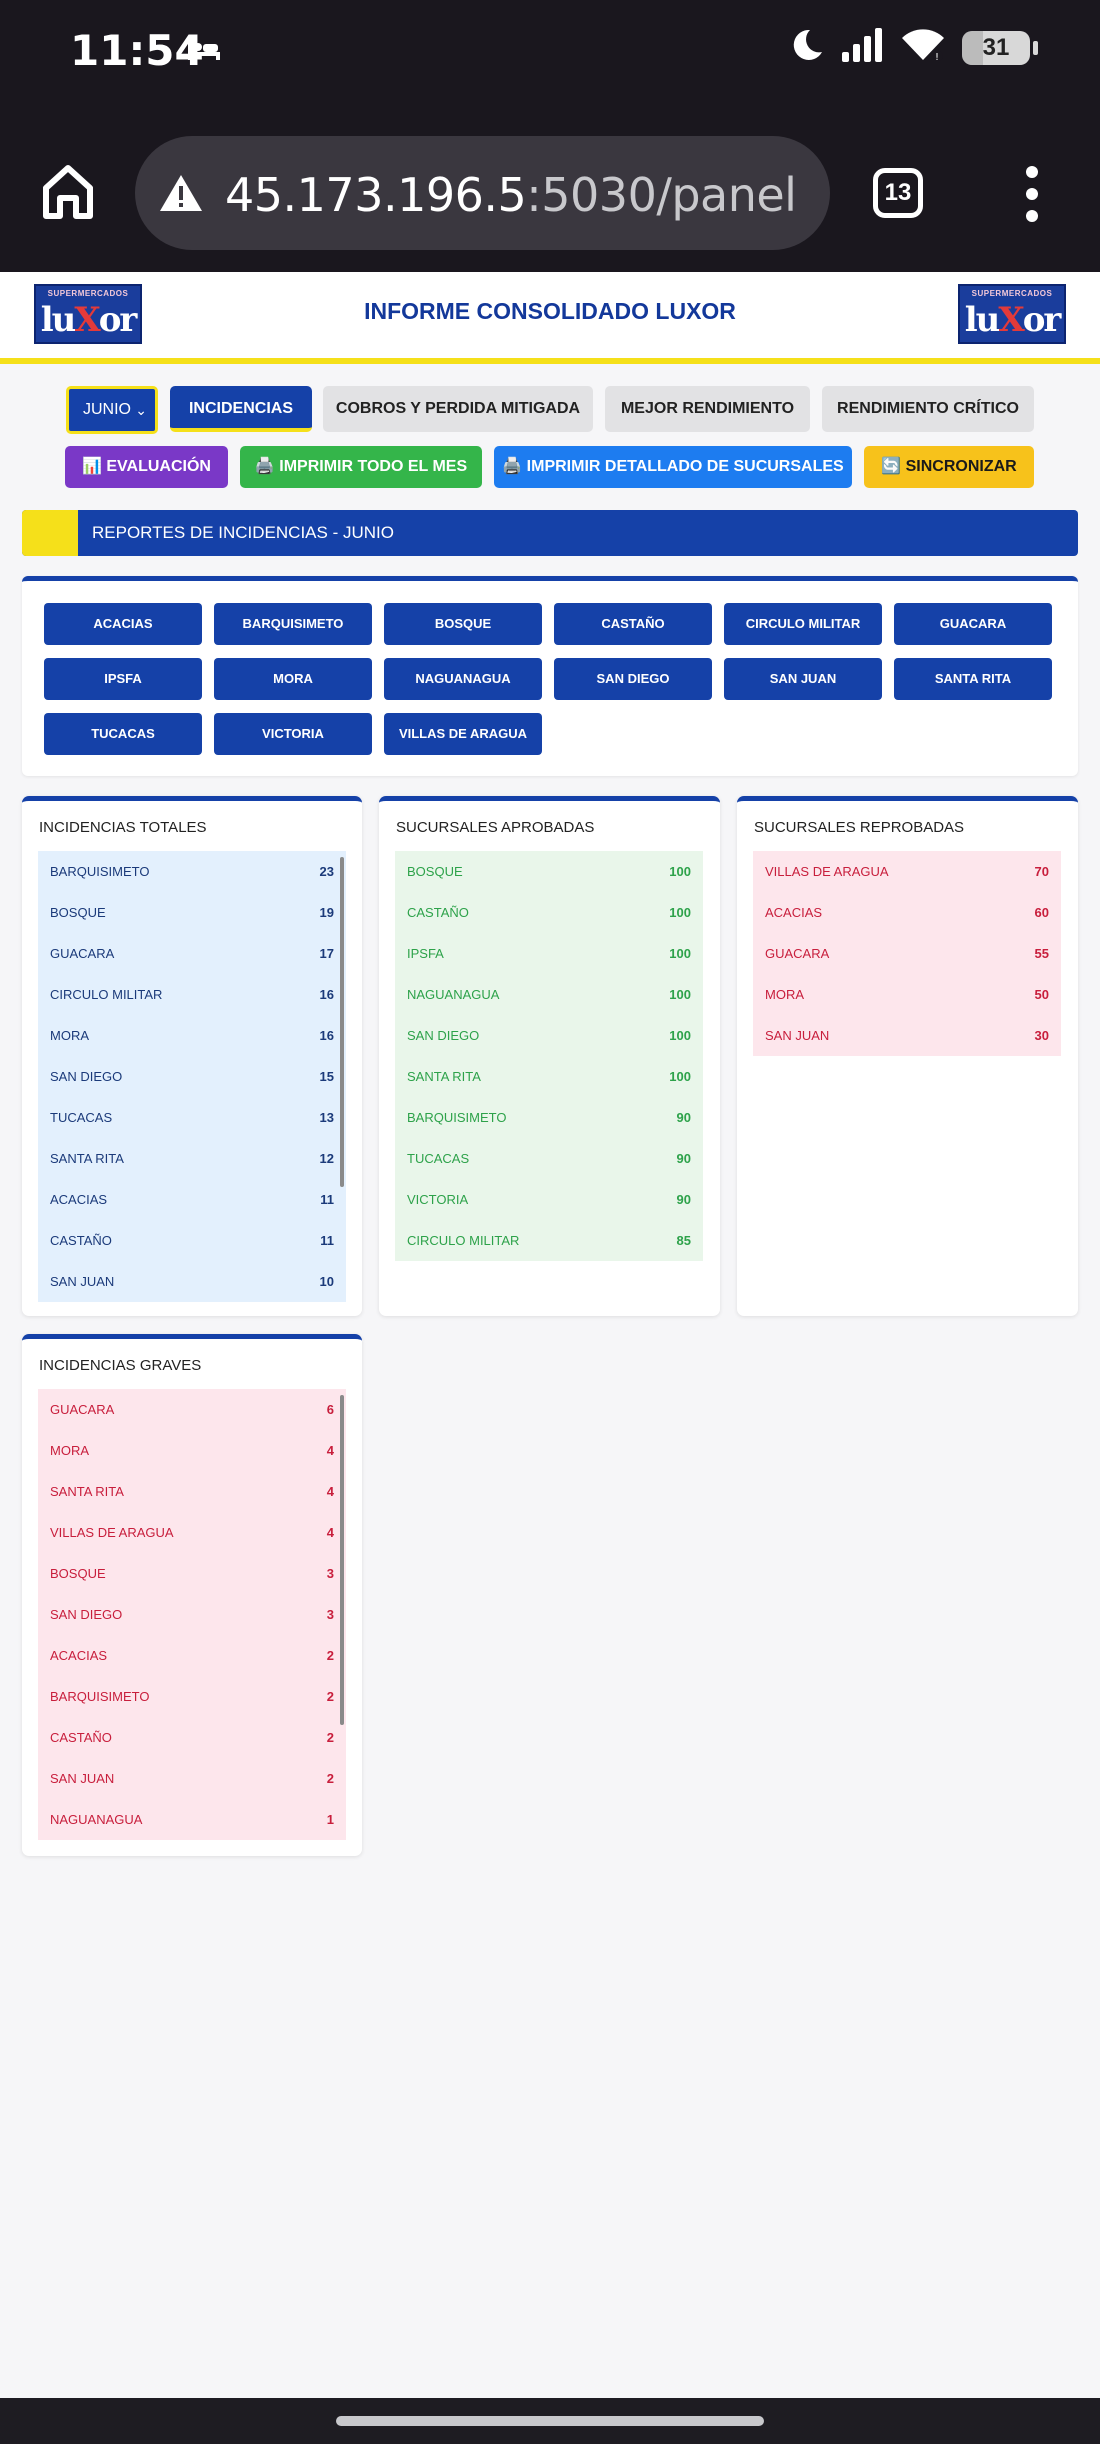  What do you see at coordinates (661, 195) in the screenshot?
I see `url-path: :5030/panel` at bounding box center [661, 195].